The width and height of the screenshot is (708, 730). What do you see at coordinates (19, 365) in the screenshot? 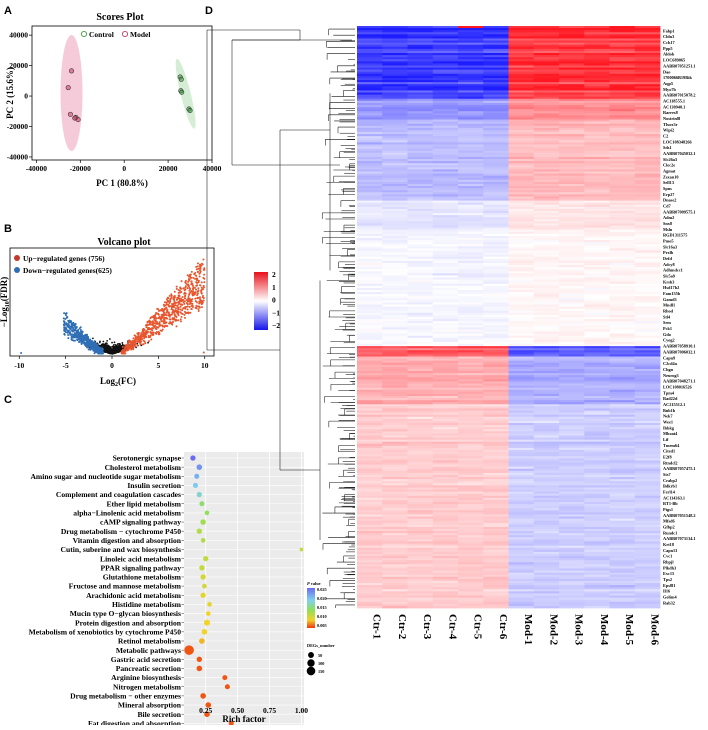
I see `x-tick-label: -10` at bounding box center [19, 365].